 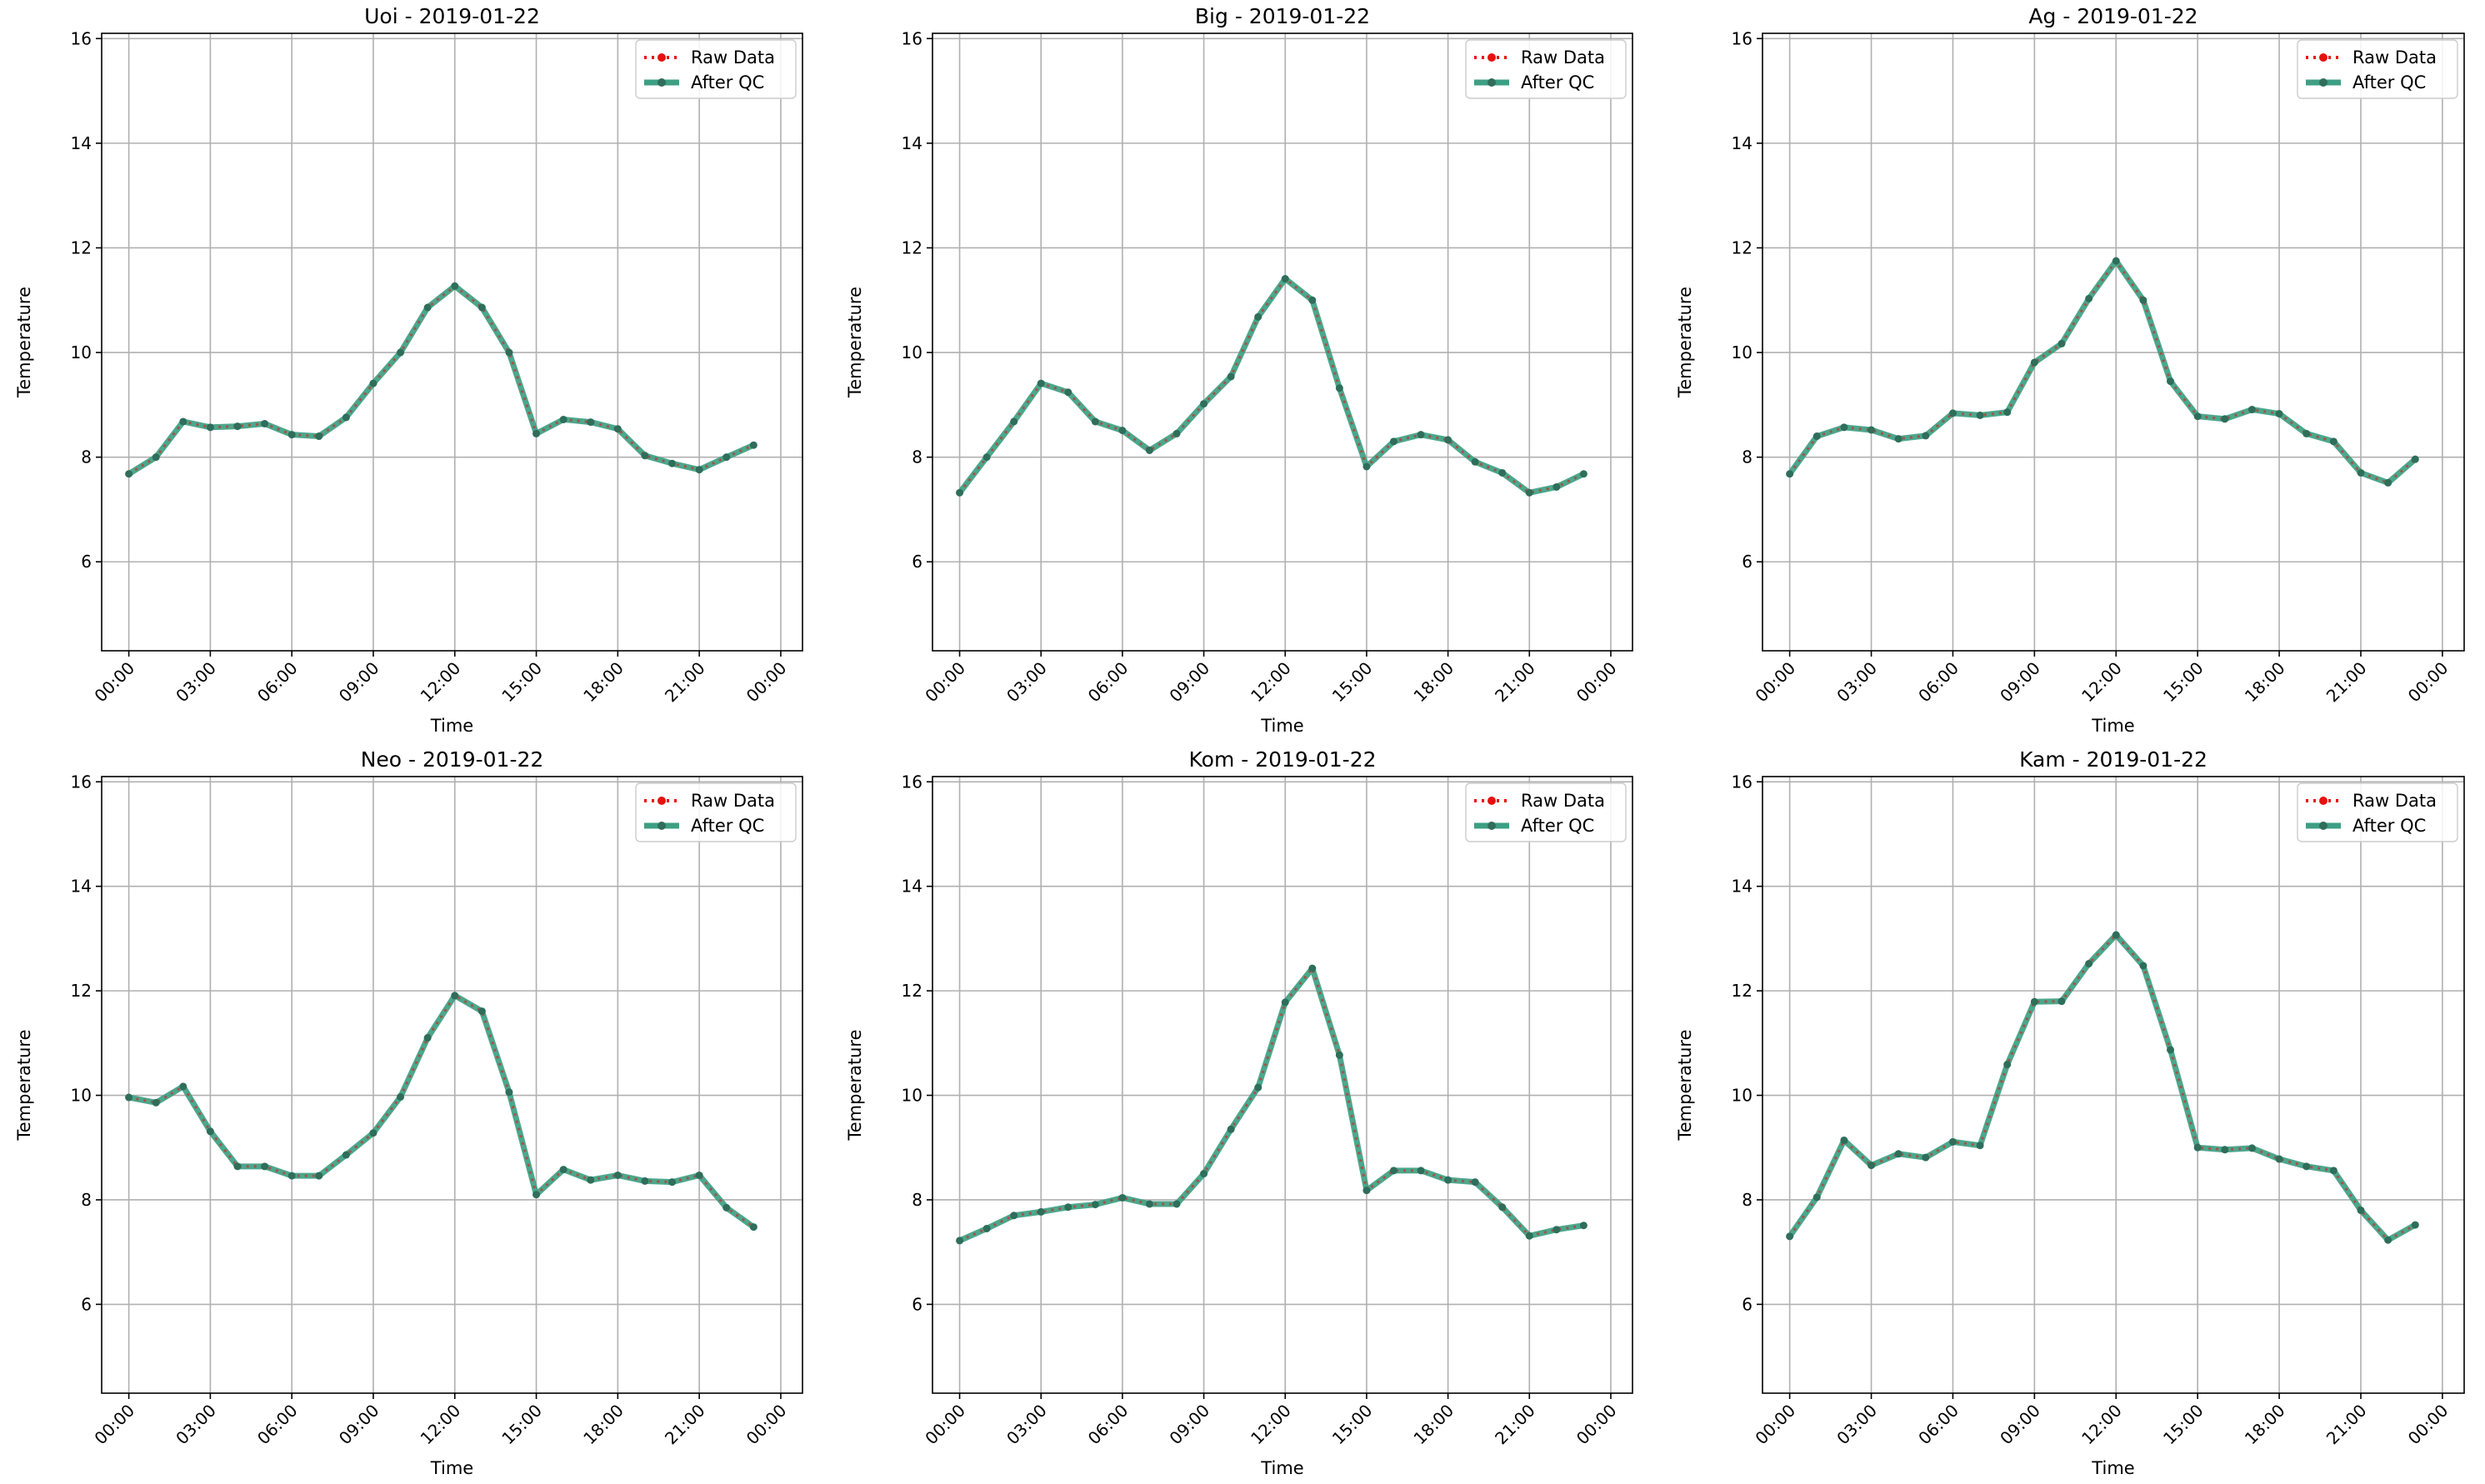 I want to click on y-tick-label: 12, so click(x=1742, y=247).